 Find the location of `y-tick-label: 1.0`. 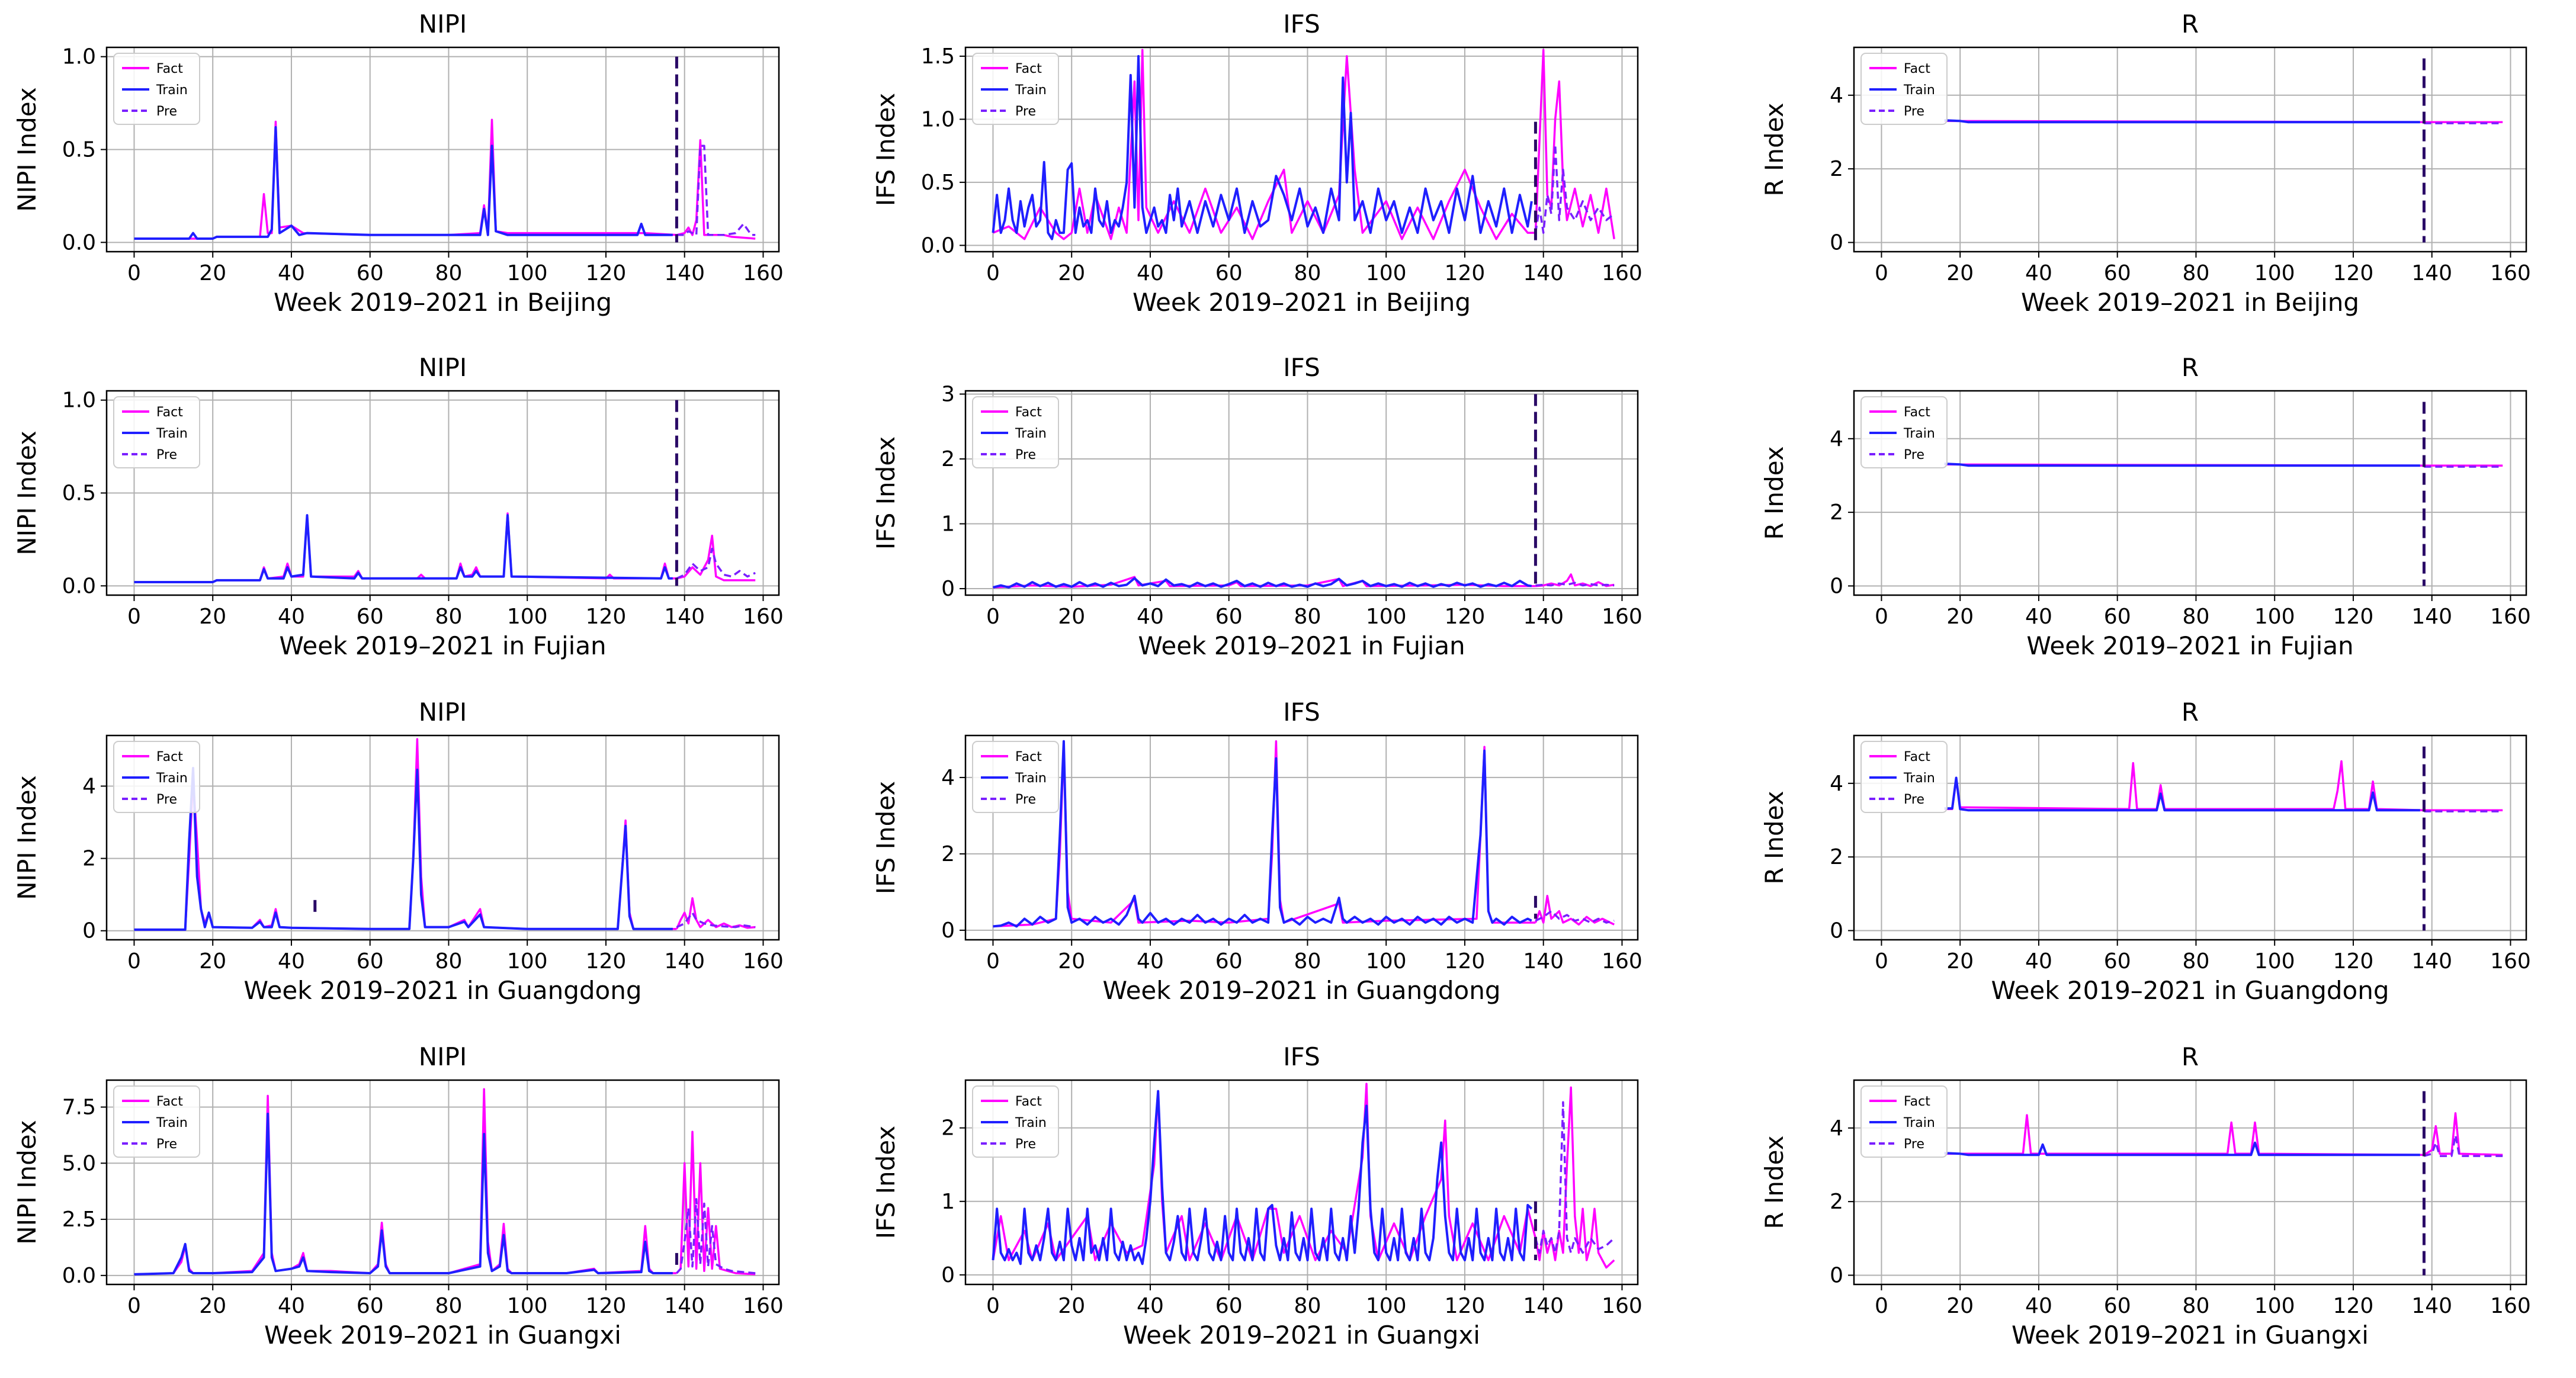

y-tick-label: 1.0 is located at coordinates (938, 119).